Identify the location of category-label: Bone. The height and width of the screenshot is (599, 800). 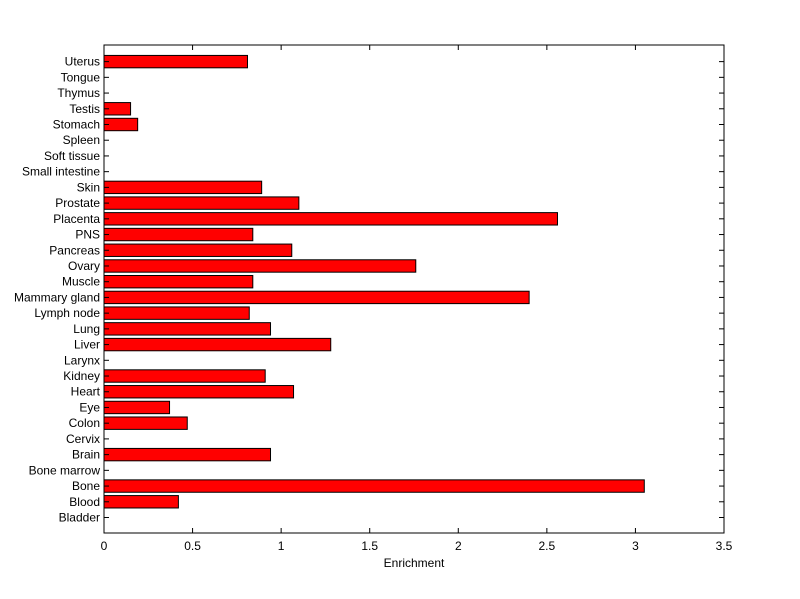
(86, 486).